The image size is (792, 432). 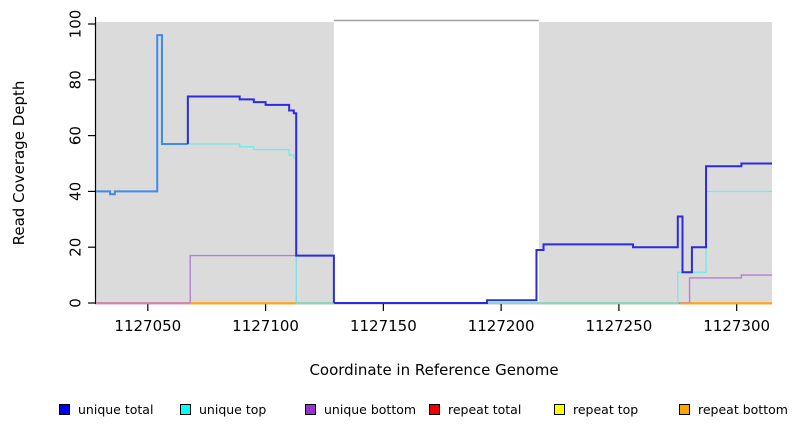 I want to click on x-tick-label-1127300: 1127300, so click(x=736, y=326).